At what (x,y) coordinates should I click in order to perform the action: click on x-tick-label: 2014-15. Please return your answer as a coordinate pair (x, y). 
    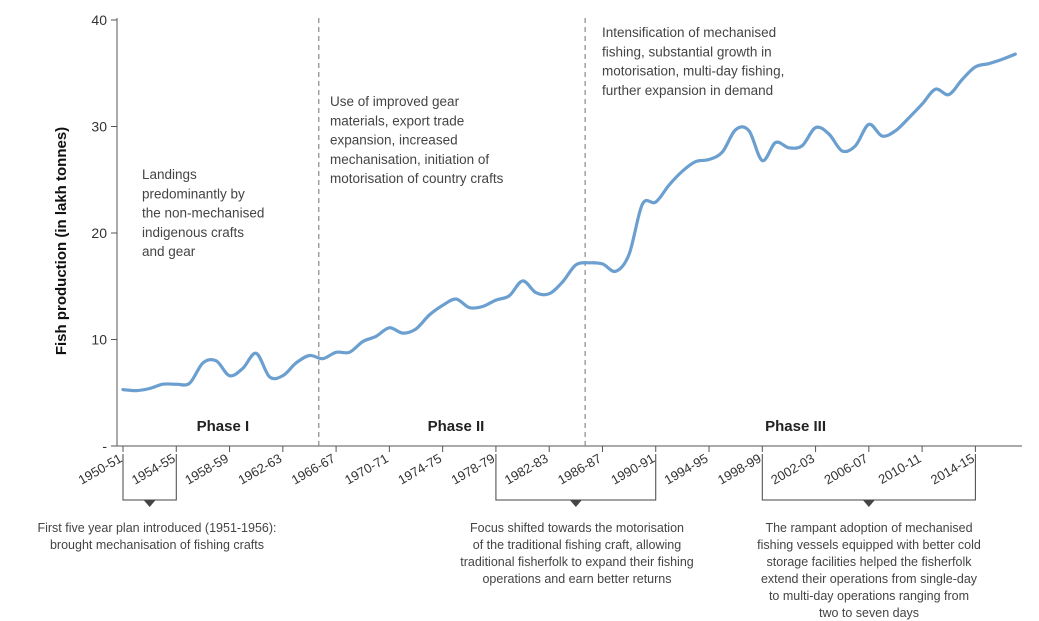
    Looking at the image, I should click on (952, 469).